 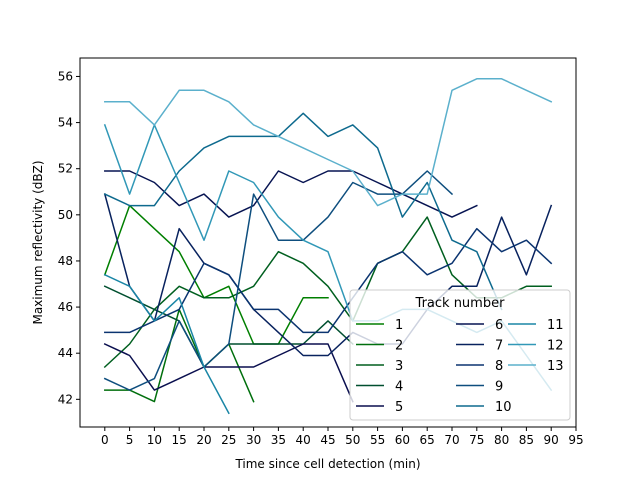 I want to click on legend-label-10: 10, so click(x=503, y=407).